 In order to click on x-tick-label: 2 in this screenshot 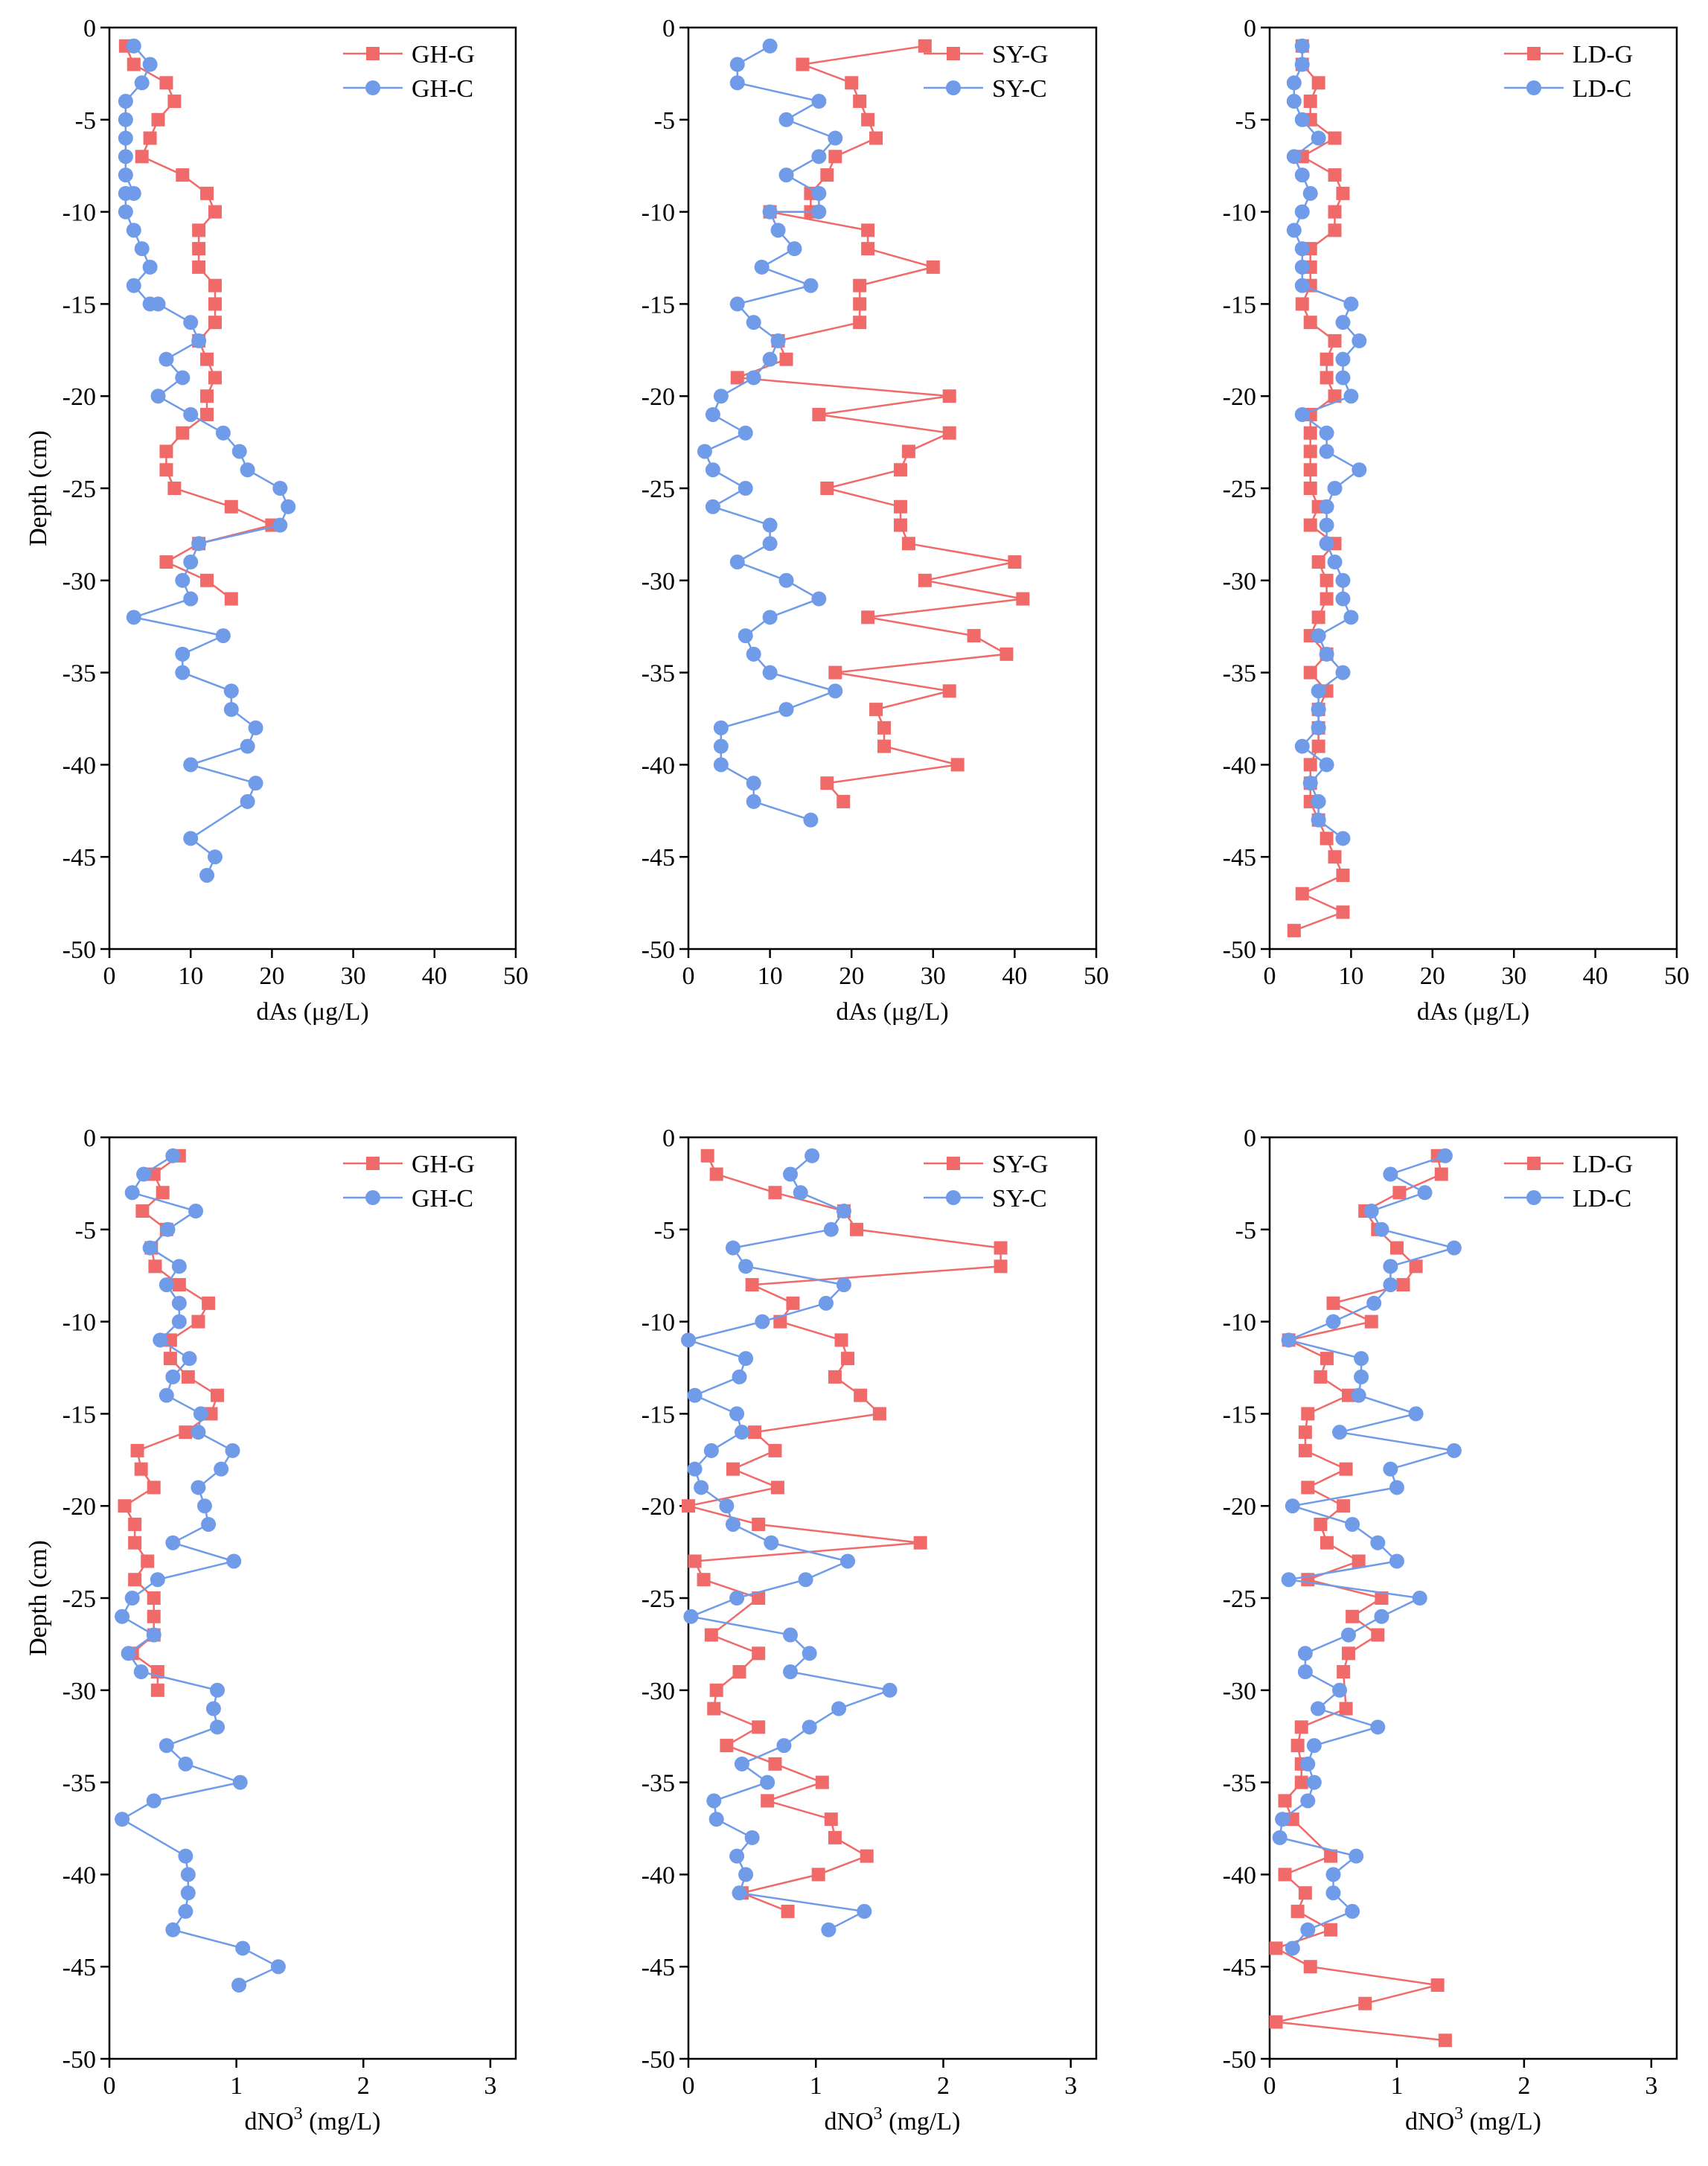, I will do `click(1524, 2086)`.